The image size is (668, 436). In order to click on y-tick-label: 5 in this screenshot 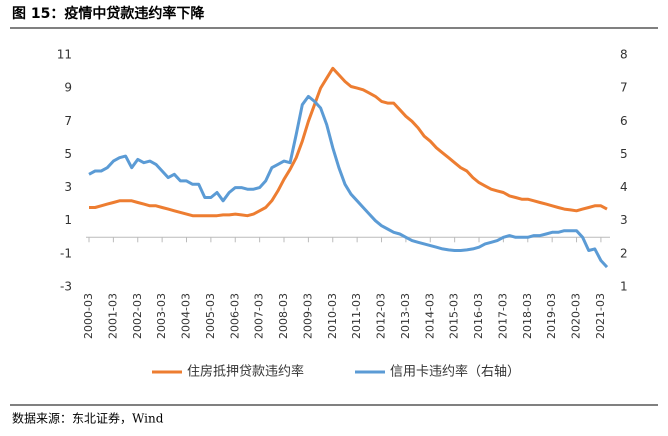, I will do `click(68, 154)`.